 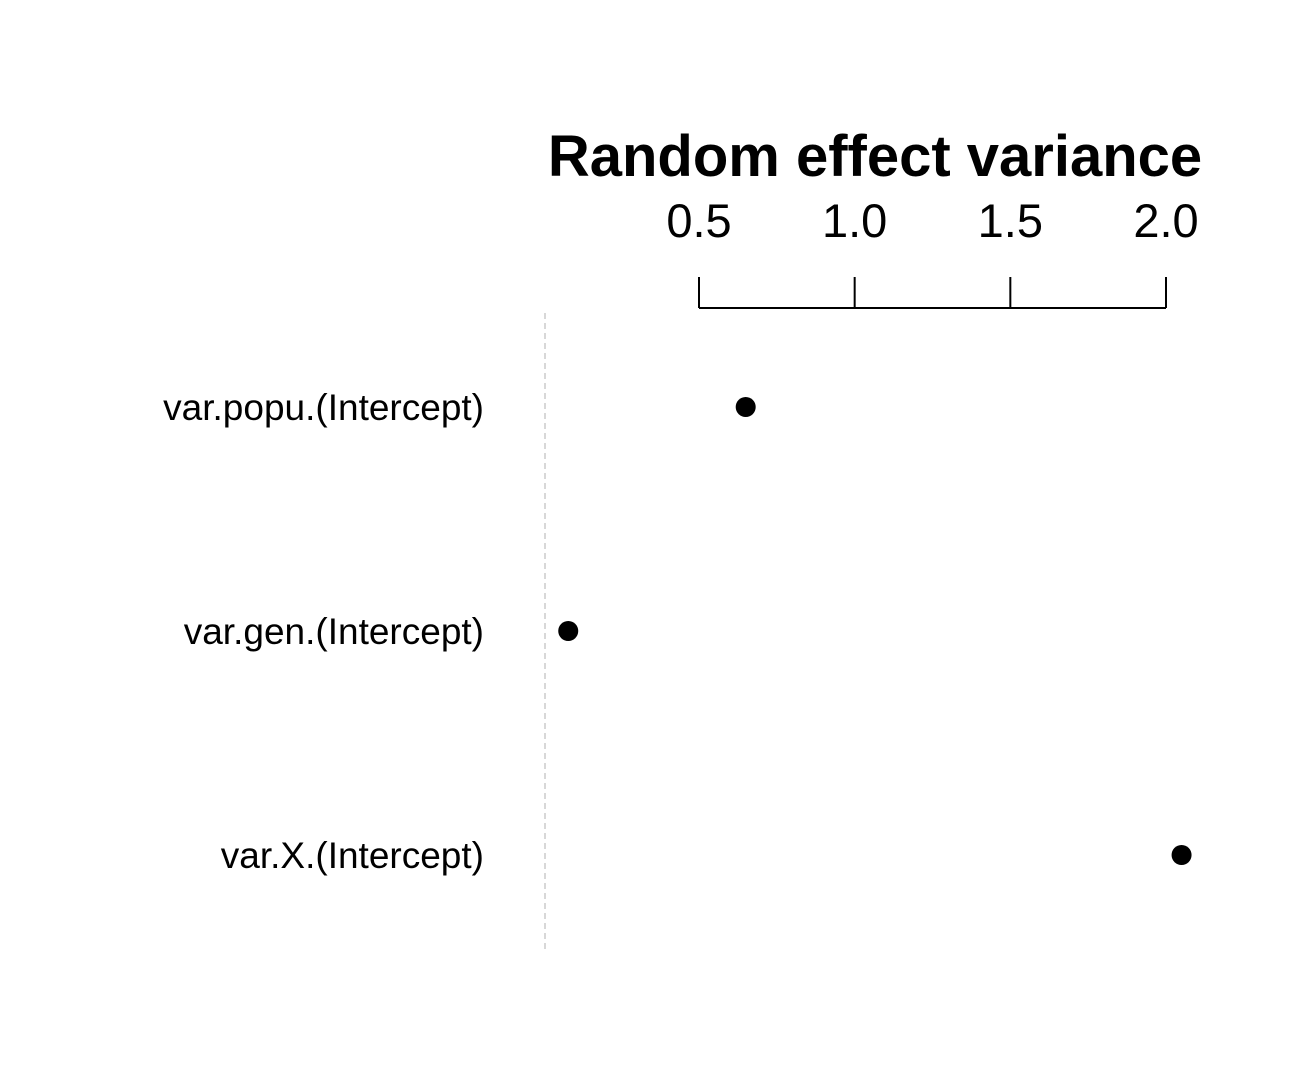 I want to click on x-tick-label: 1.5, so click(x=1010, y=220).